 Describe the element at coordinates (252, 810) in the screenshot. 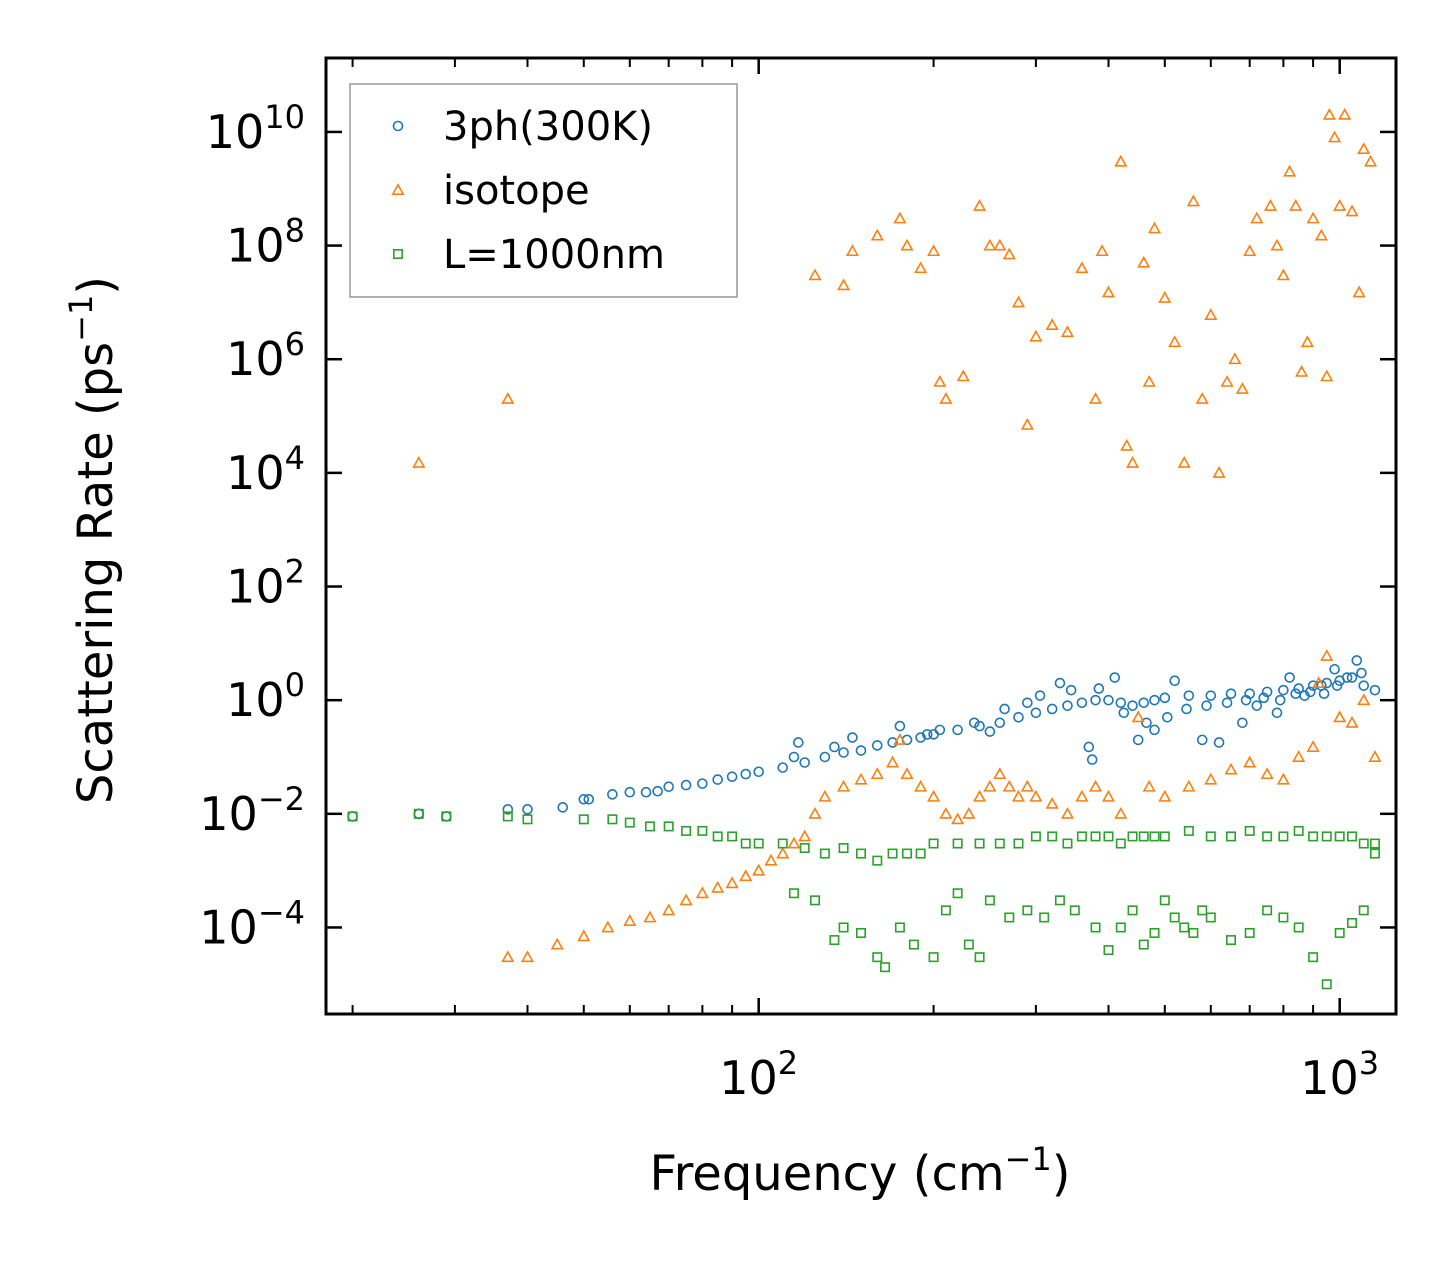

I see `y-tick-label: 10⁻²` at that location.